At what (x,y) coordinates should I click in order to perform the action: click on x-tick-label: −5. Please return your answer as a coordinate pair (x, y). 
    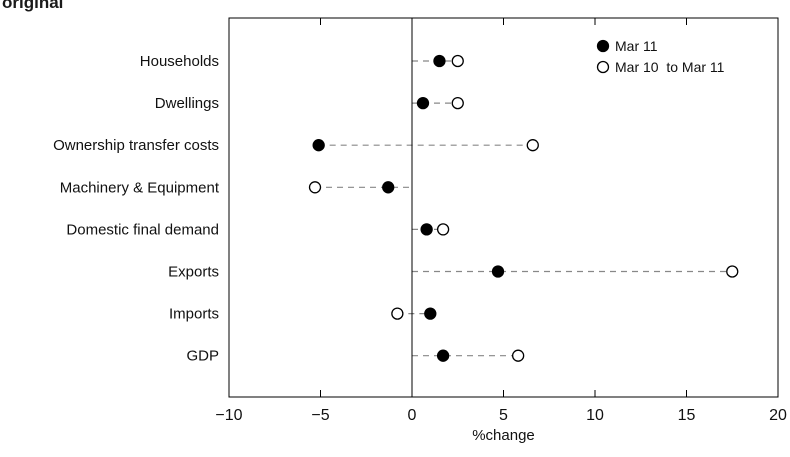
    Looking at the image, I should click on (320, 415).